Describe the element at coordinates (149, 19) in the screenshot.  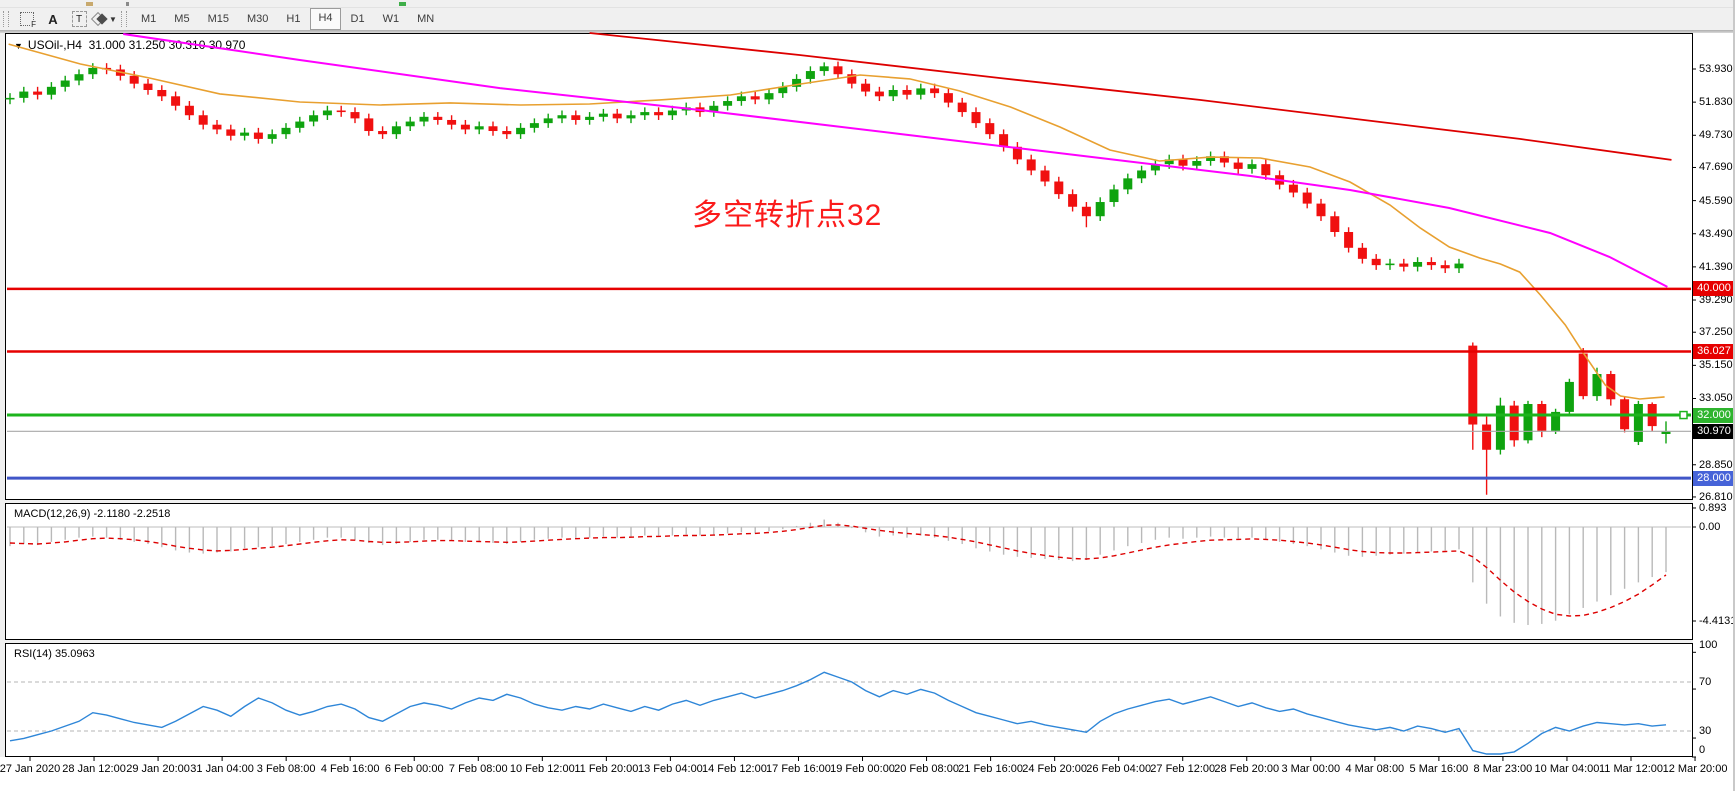
I see `timeframe-m1-button: M1` at that location.